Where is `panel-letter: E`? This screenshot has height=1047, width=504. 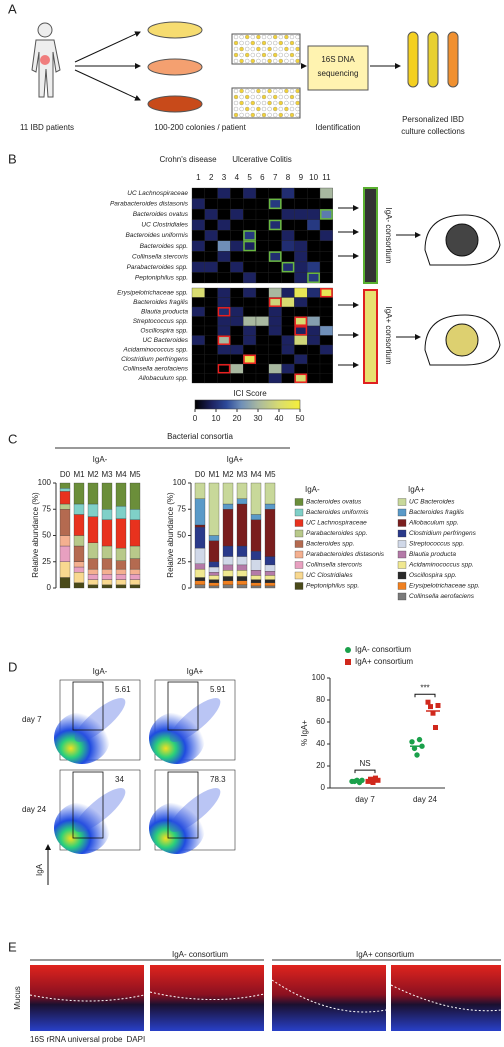
panel-letter: E is located at coordinates (12, 946).